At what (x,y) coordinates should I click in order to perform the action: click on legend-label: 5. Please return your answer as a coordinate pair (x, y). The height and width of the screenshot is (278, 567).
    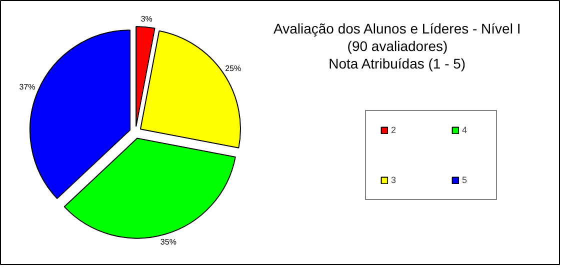
    Looking at the image, I should click on (465, 180).